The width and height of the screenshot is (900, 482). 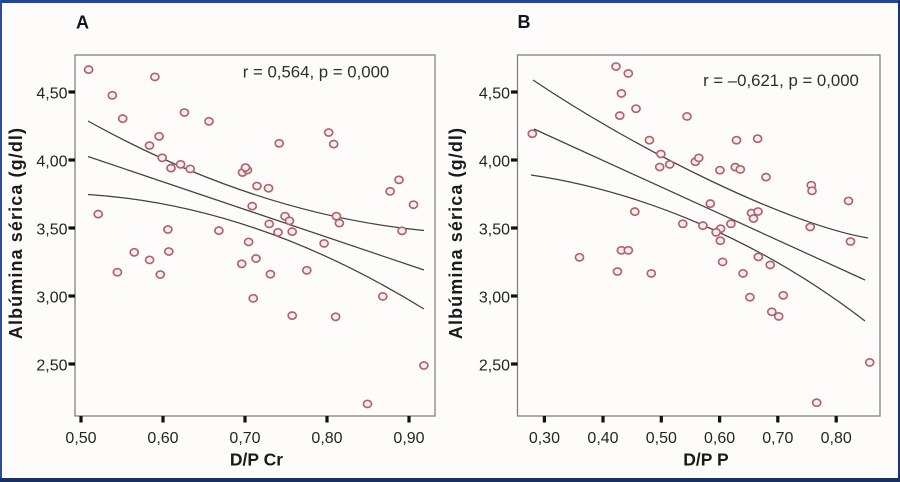 What do you see at coordinates (316, 72) in the screenshot?
I see `svg-text: r = 0,564, p = 0,000` at bounding box center [316, 72].